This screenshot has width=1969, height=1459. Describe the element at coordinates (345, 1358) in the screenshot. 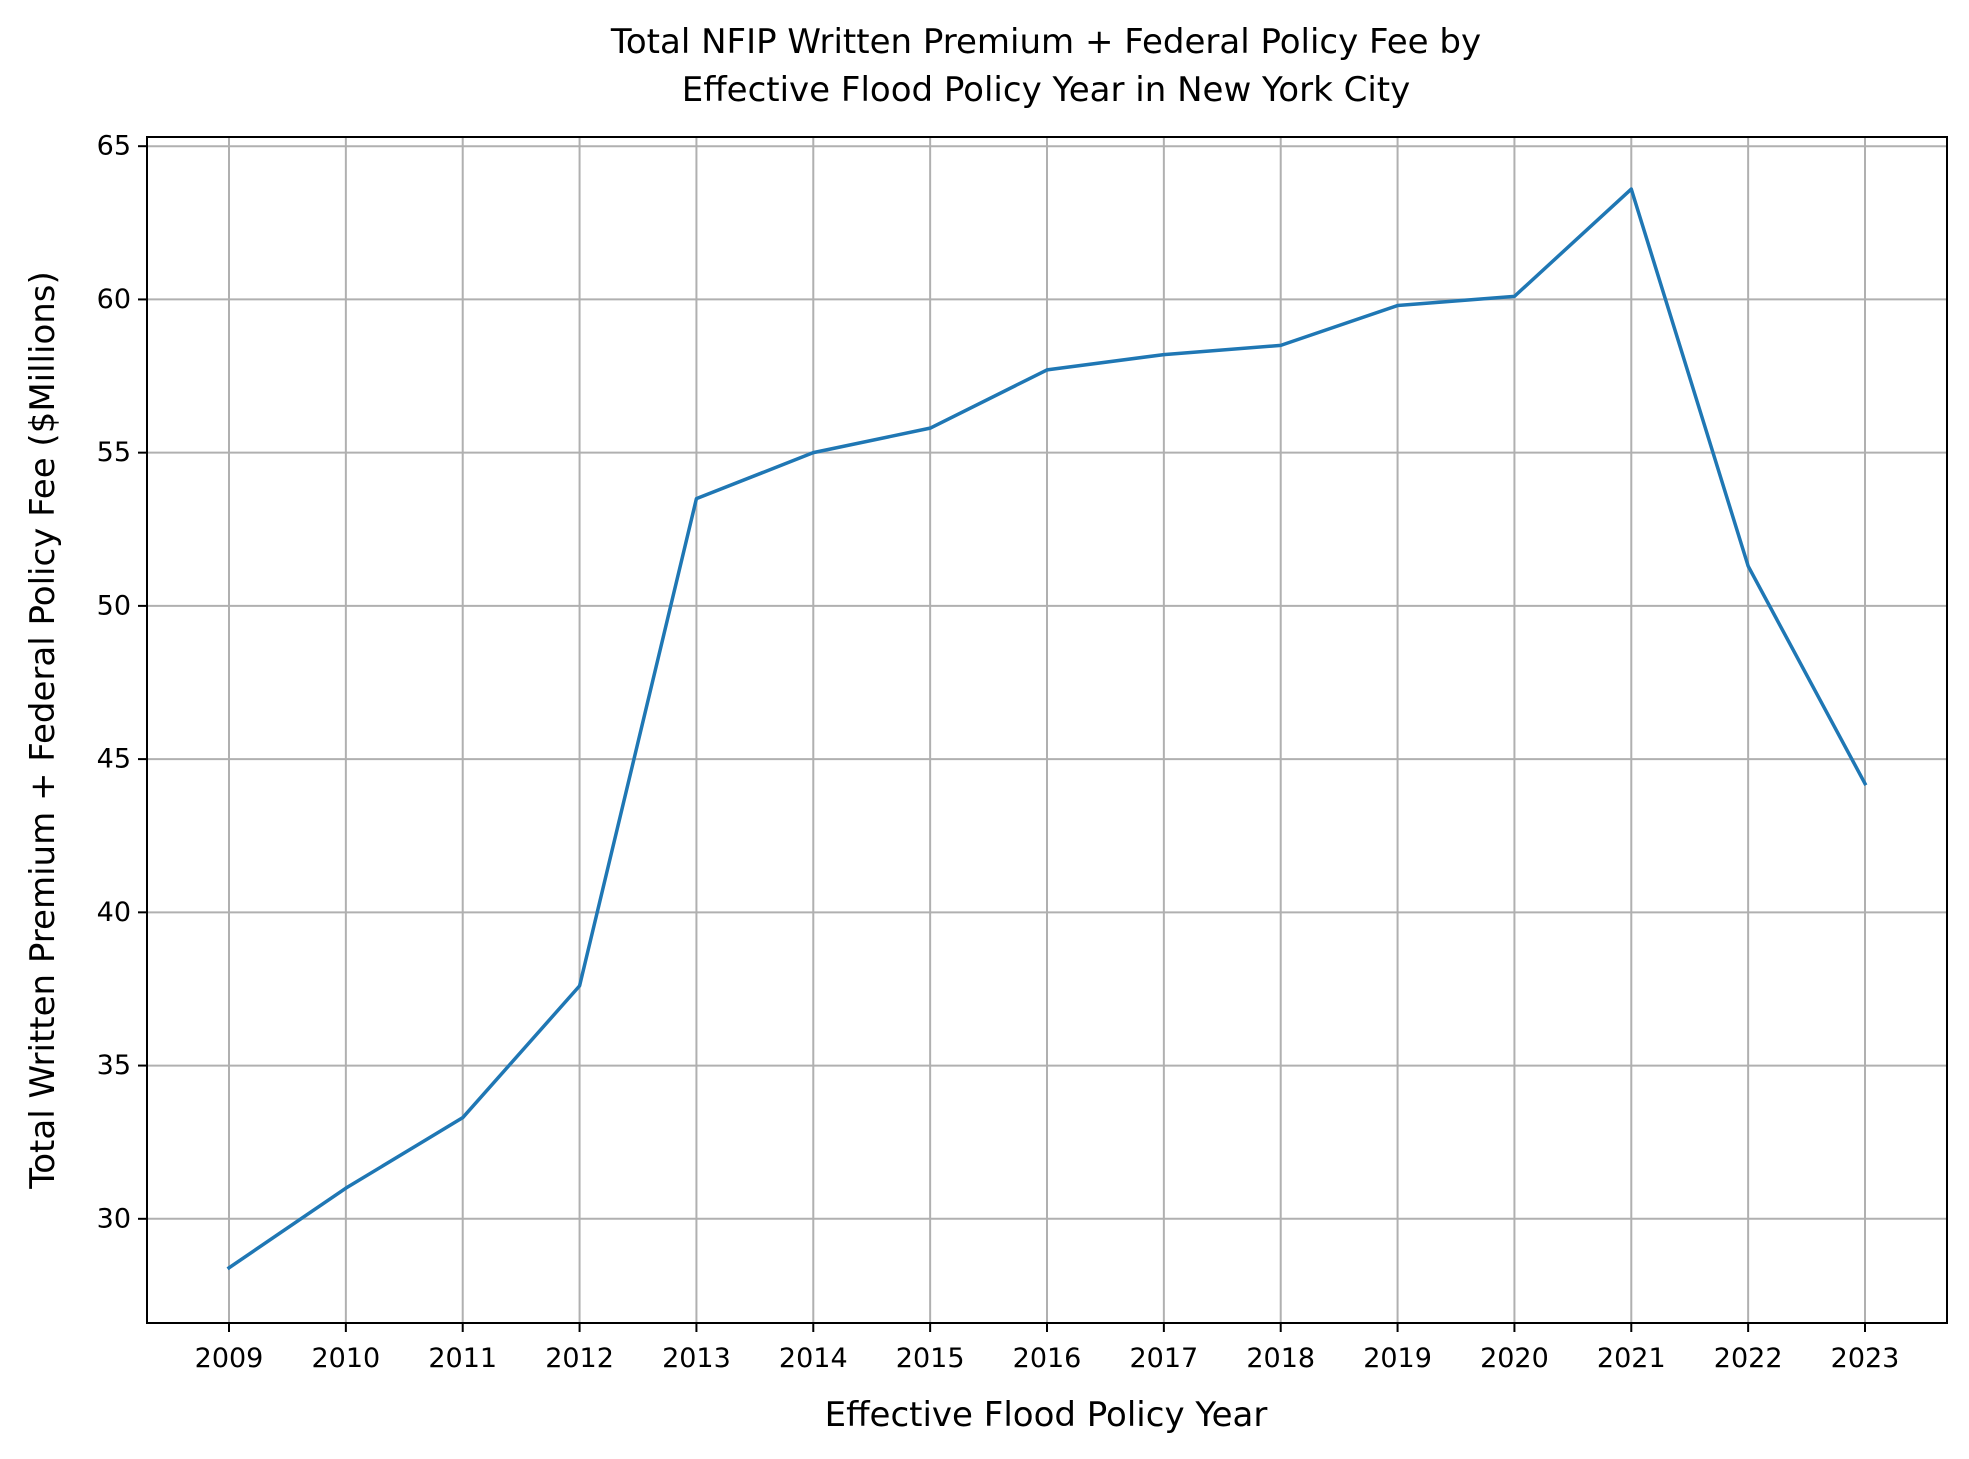

I see `x-tick-label: 2010` at that location.